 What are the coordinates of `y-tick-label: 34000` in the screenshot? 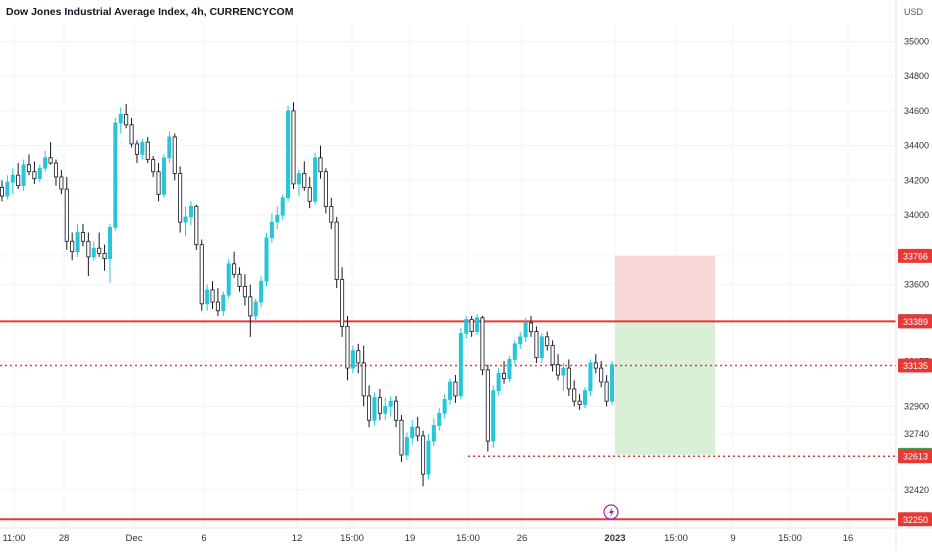 It's located at (916, 215).